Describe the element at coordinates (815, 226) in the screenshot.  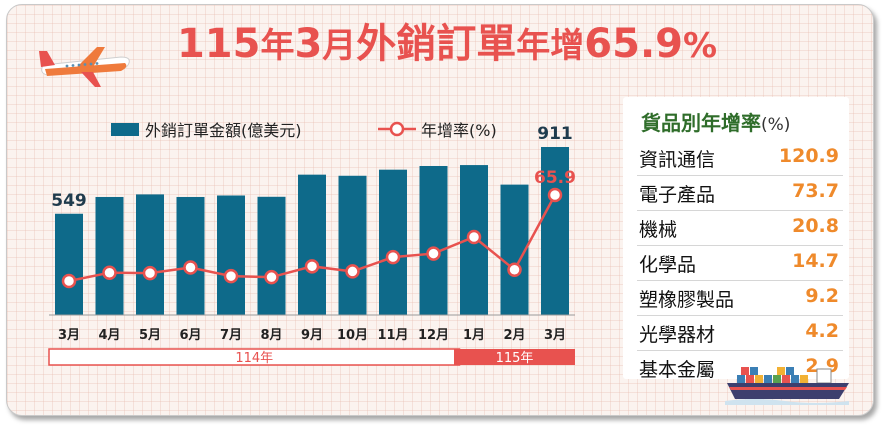
I see `item-value: 20.8` at that location.